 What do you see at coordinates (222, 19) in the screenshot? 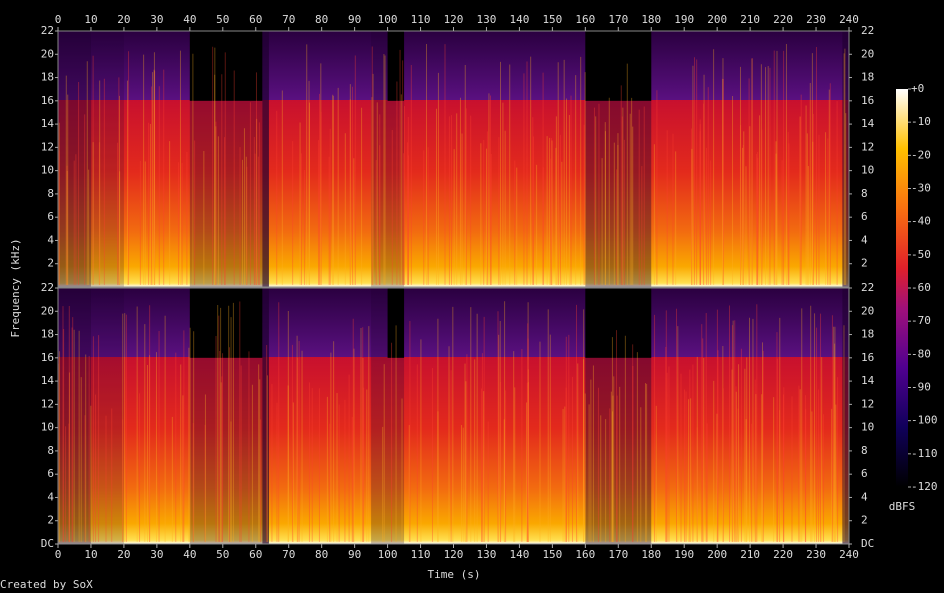
I see `x-tick-label: 50` at bounding box center [222, 19].